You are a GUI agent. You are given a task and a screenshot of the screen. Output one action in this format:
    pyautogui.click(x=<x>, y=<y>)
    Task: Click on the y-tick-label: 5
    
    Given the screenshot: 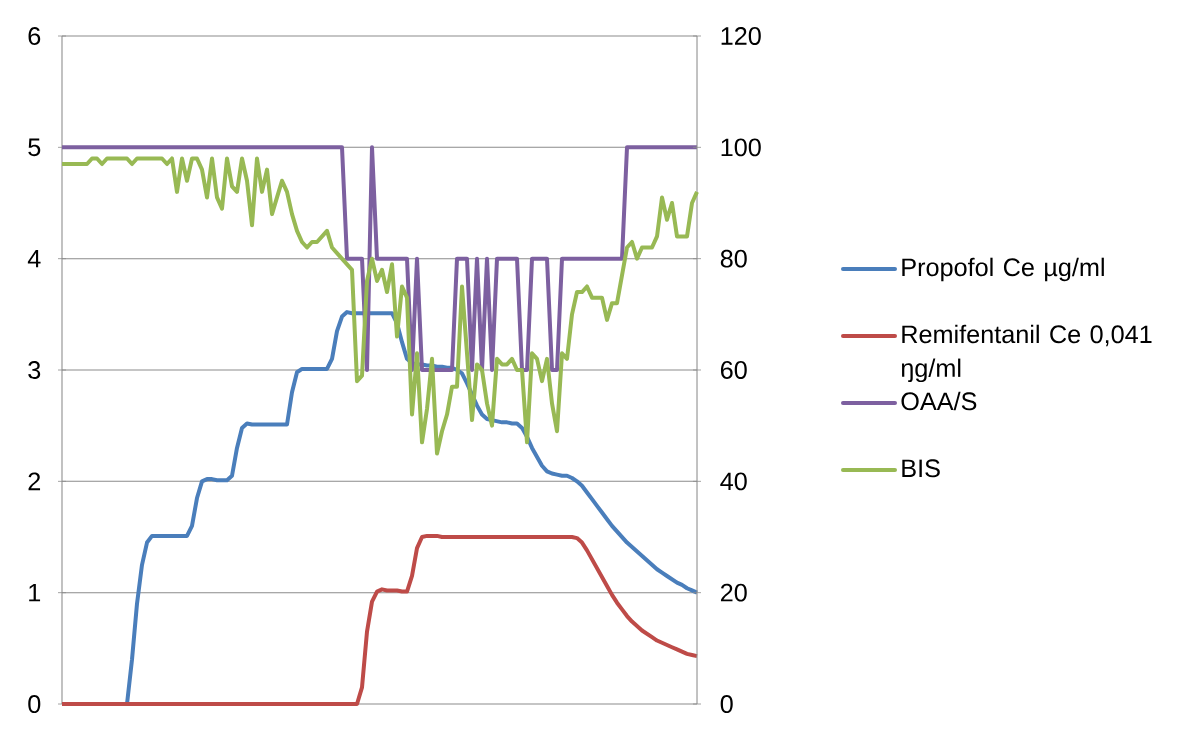 What is the action you would take?
    pyautogui.click(x=34, y=147)
    